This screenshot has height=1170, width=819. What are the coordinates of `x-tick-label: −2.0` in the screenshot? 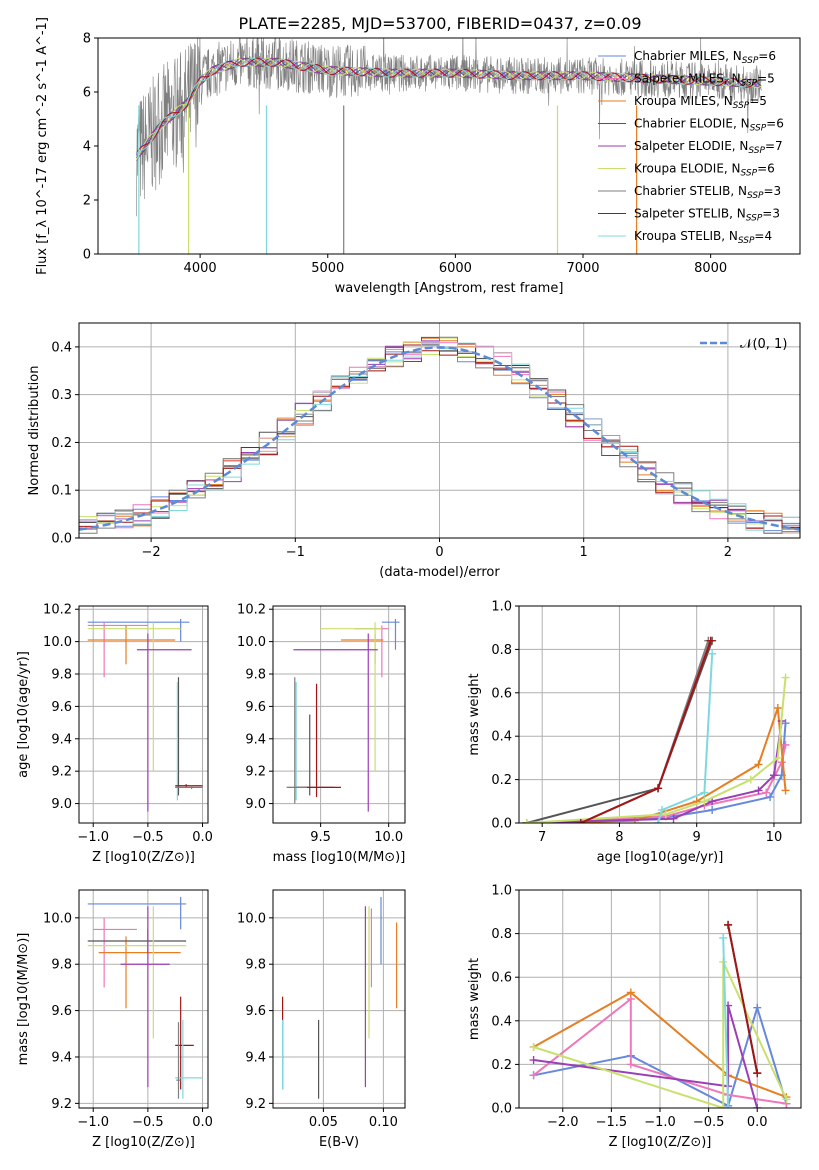 It's located at (563, 1122).